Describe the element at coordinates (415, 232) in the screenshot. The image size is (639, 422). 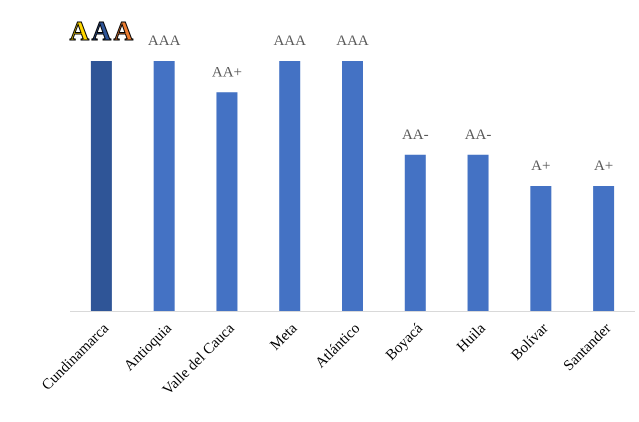
I see `bar-boyac-` at that location.